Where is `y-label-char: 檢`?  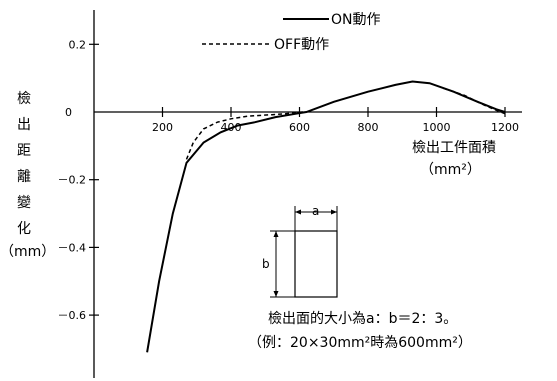 y-label-char: 檢 is located at coordinates (24, 98).